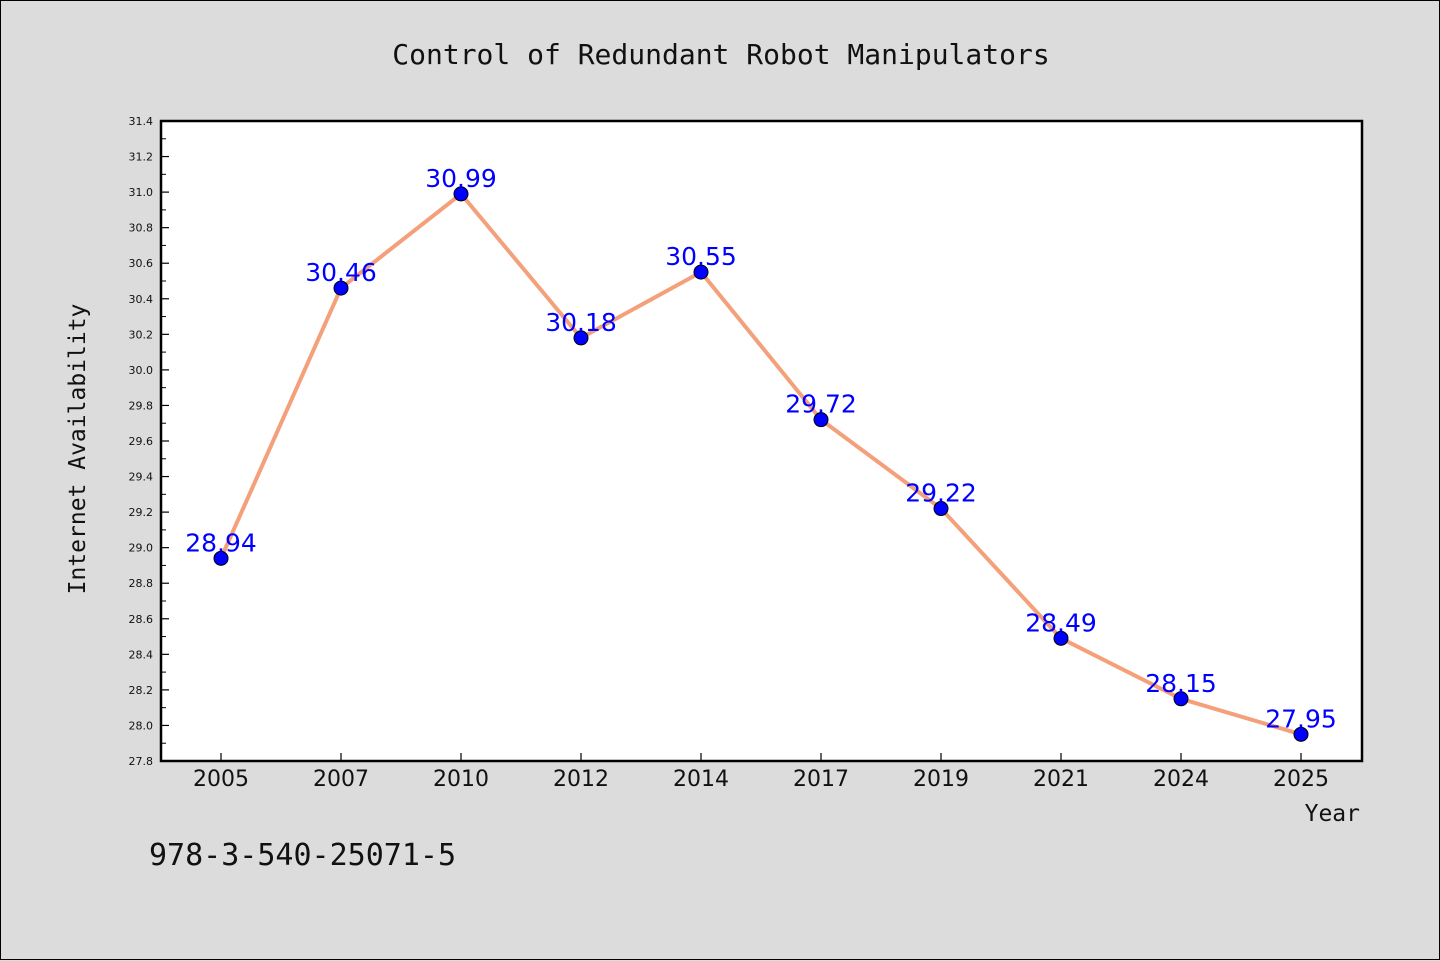  What do you see at coordinates (141, 370) in the screenshot?
I see `y-tick-label: 30.0` at bounding box center [141, 370].